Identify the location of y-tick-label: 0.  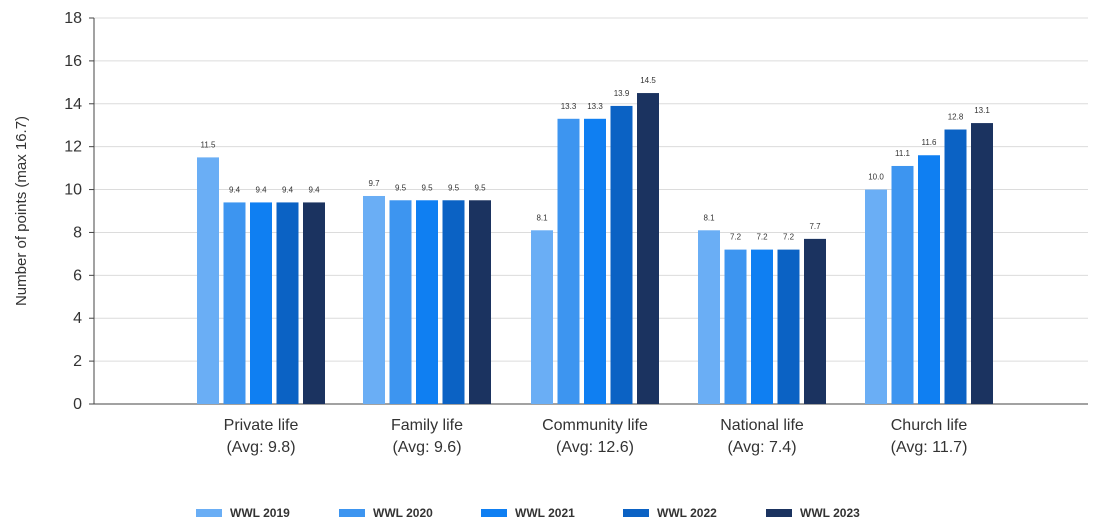
(77, 404).